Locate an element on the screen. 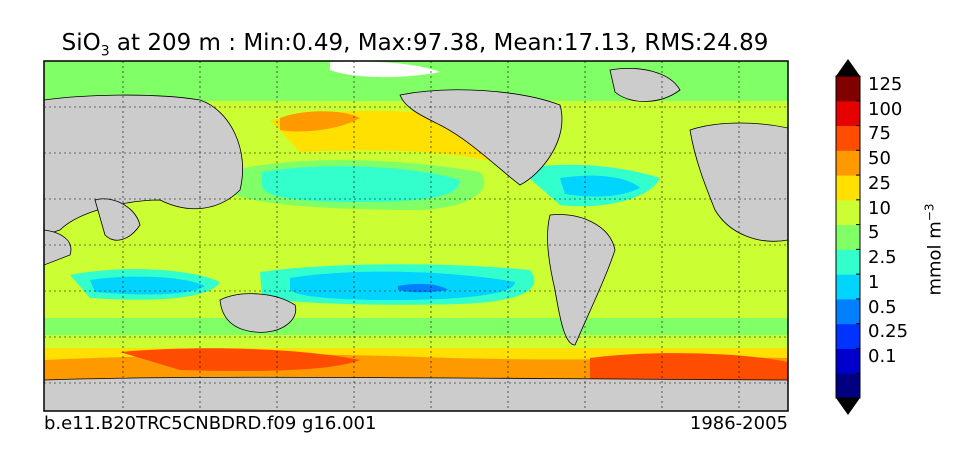 The width and height of the screenshot is (978, 466). colorbar-label-7: 25 is located at coordinates (879, 183).